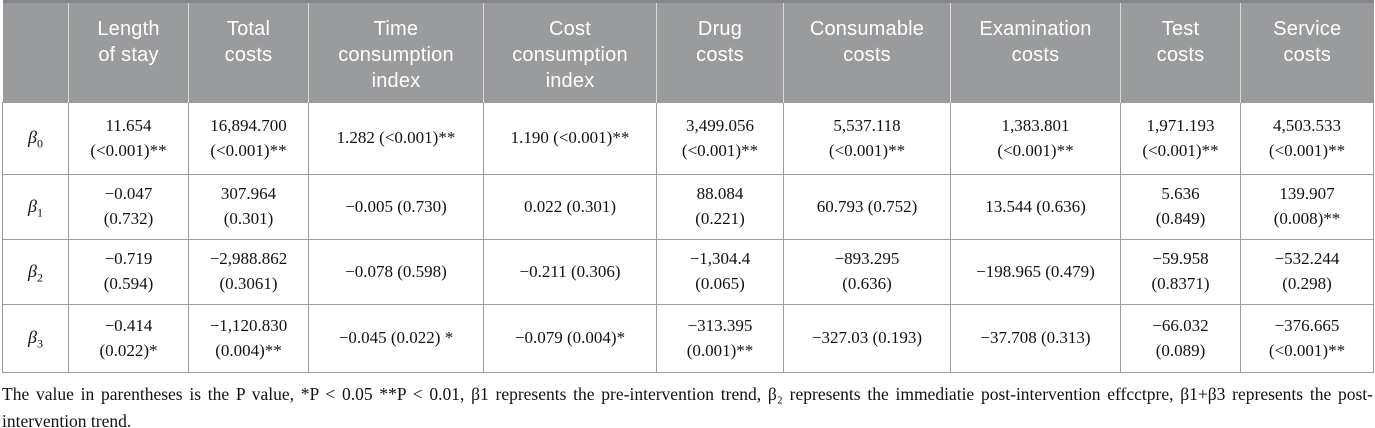 This screenshot has height=428, width=1375. What do you see at coordinates (396, 52) in the screenshot?
I see `column-header-time-consumption-index: Time consumption index` at bounding box center [396, 52].